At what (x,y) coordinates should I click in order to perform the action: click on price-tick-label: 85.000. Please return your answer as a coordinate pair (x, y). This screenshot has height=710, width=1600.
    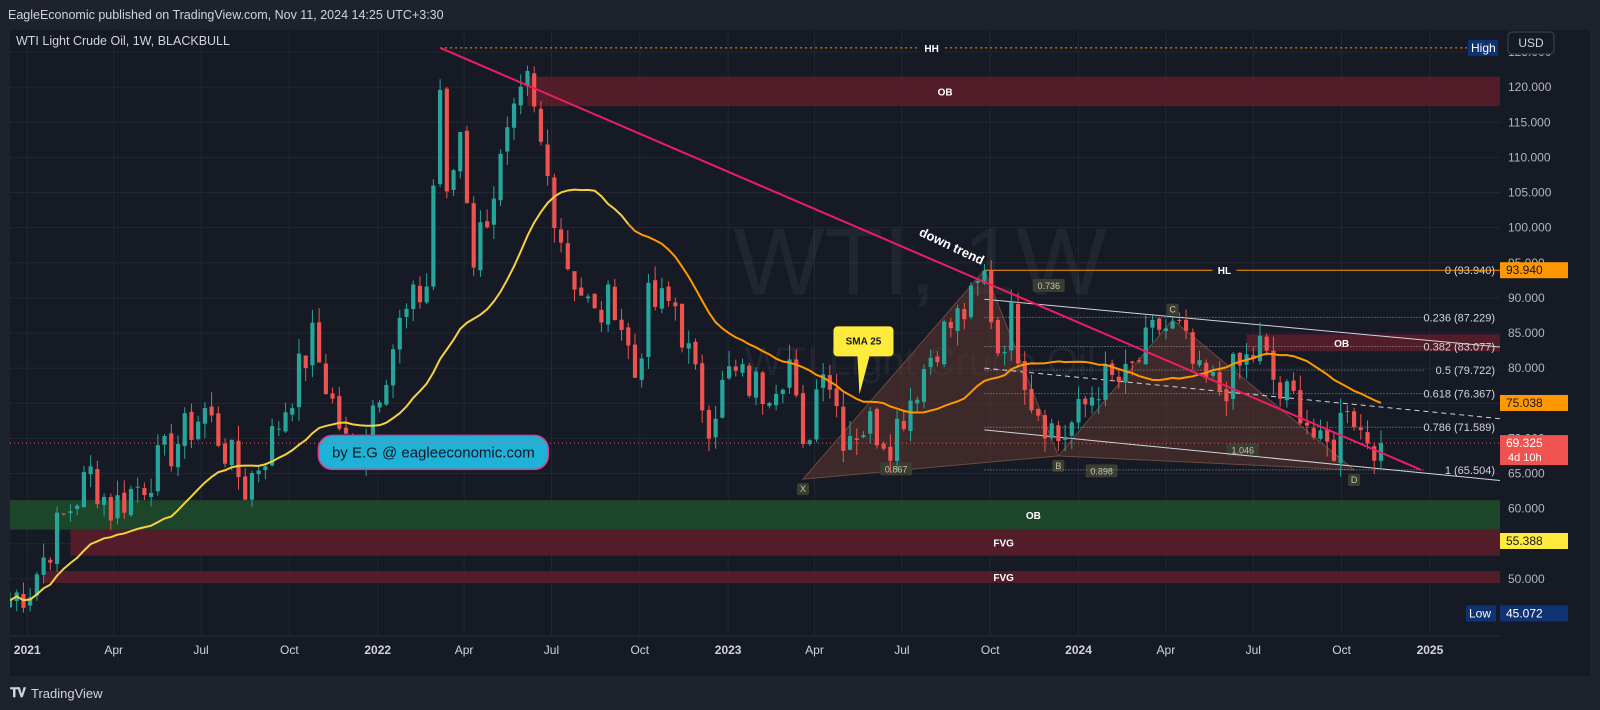
    Looking at the image, I should click on (1526, 333).